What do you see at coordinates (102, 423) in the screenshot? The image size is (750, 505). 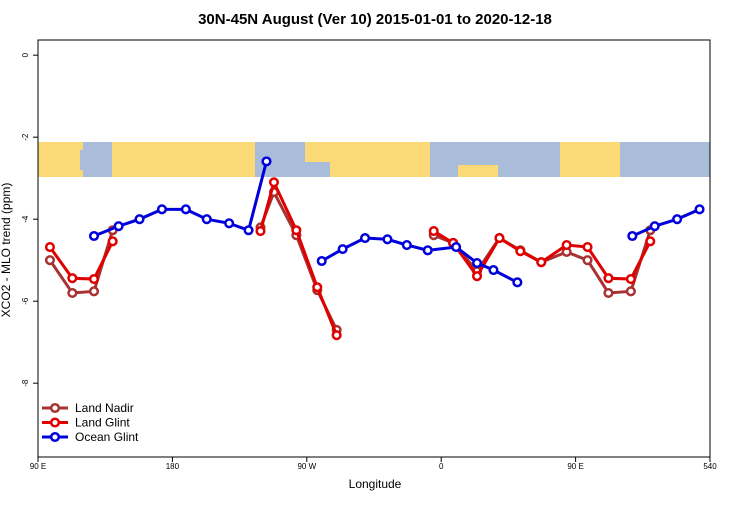 I see `legend-label: Land Glint` at bounding box center [102, 423].